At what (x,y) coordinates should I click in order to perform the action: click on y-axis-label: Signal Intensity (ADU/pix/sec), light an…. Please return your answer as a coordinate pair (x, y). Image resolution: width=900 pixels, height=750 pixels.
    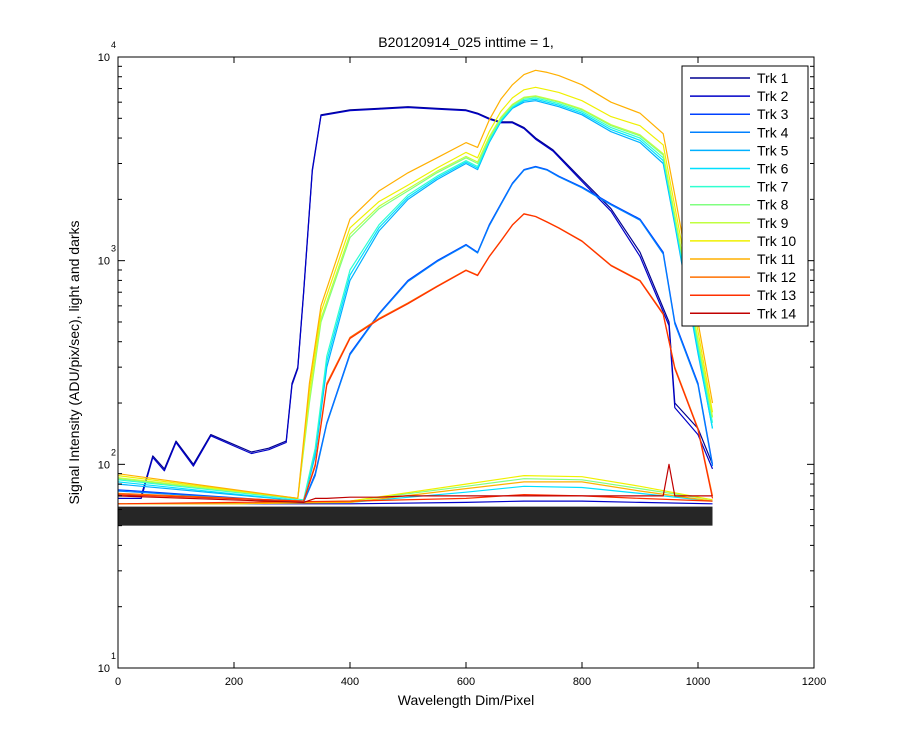
    Looking at the image, I should click on (74, 362).